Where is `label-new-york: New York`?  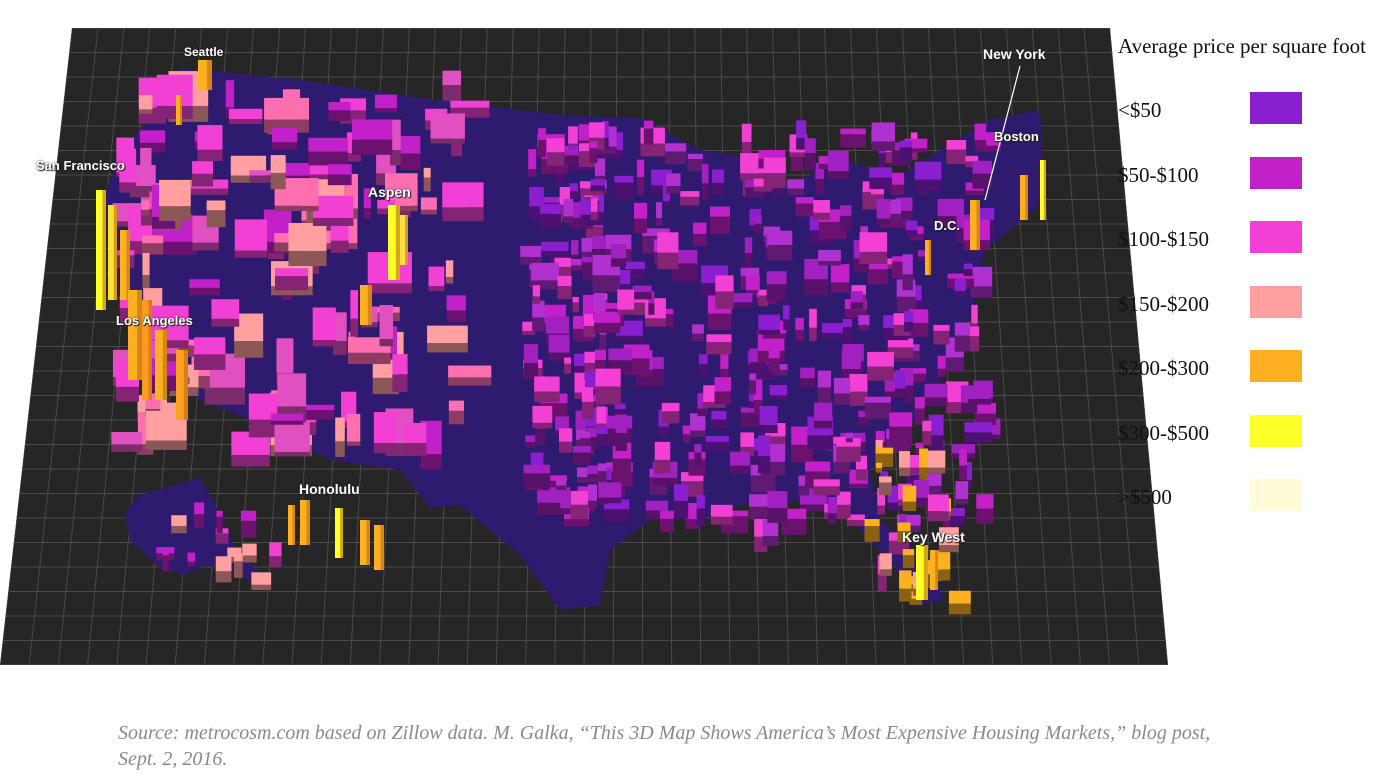
label-new-york: New York is located at coordinates (1014, 54).